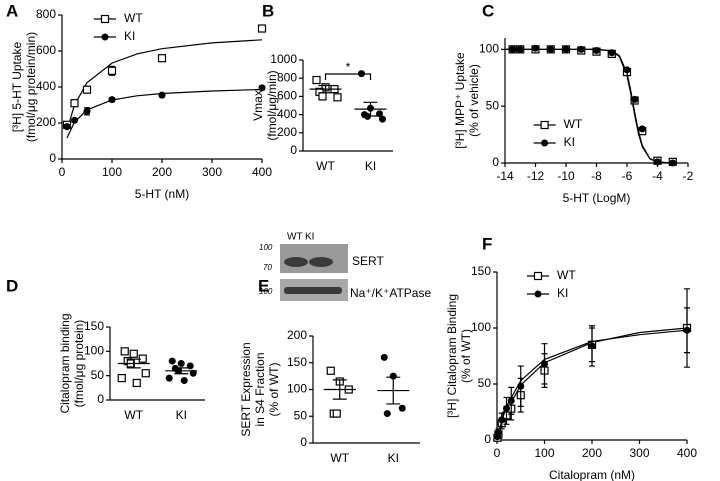 This screenshot has height=481, width=720. What do you see at coordinates (566, 176) in the screenshot?
I see `x-tick-label: -10` at bounding box center [566, 176].